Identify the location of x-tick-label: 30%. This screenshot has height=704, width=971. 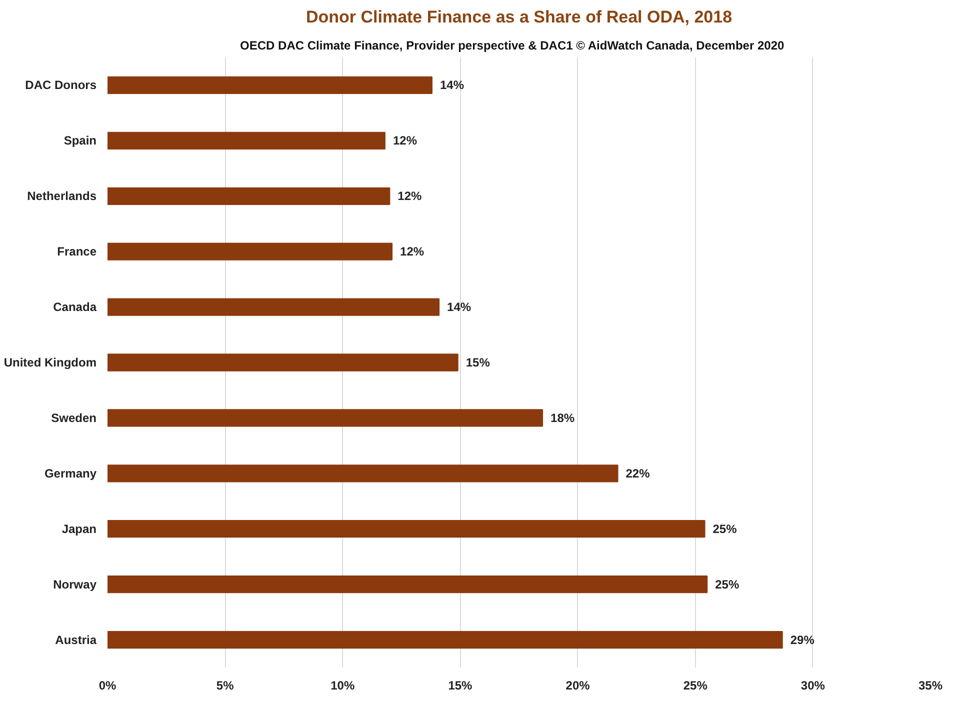
(813, 685).